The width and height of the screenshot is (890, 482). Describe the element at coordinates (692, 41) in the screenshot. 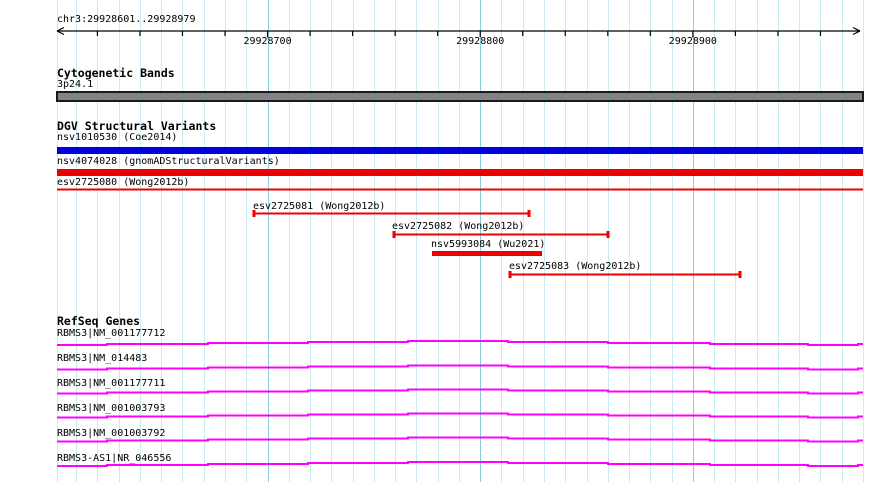

I see `ruler-tick-label: 29928900` at that location.